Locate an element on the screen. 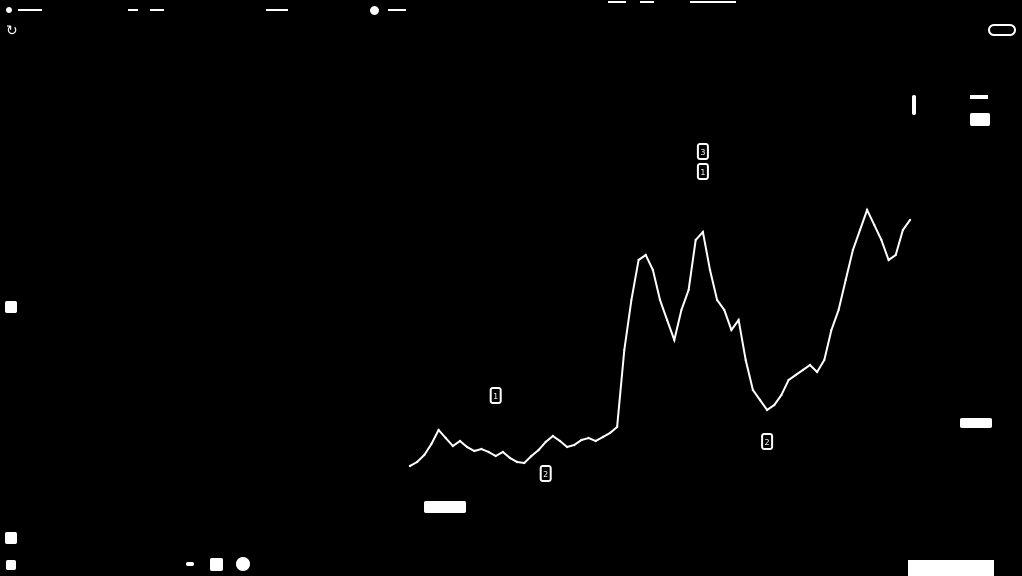 This screenshot has width=1022, height=576. pencil-icon is located at coordinates (190, 564).